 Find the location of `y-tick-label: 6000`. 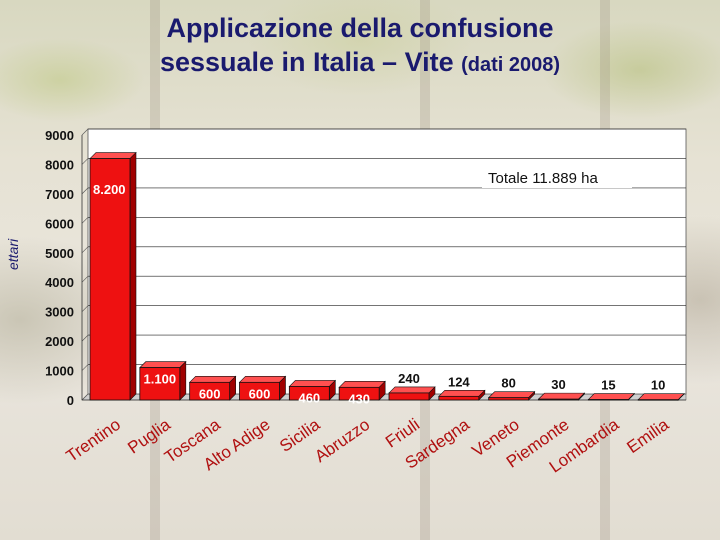

y-tick-label: 6000 is located at coordinates (59, 223).